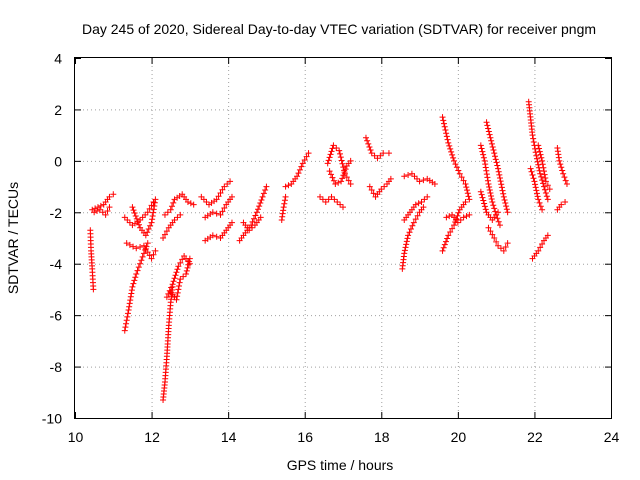  What do you see at coordinates (152, 437) in the screenshot?
I see `x-tick-label: 12` at bounding box center [152, 437].